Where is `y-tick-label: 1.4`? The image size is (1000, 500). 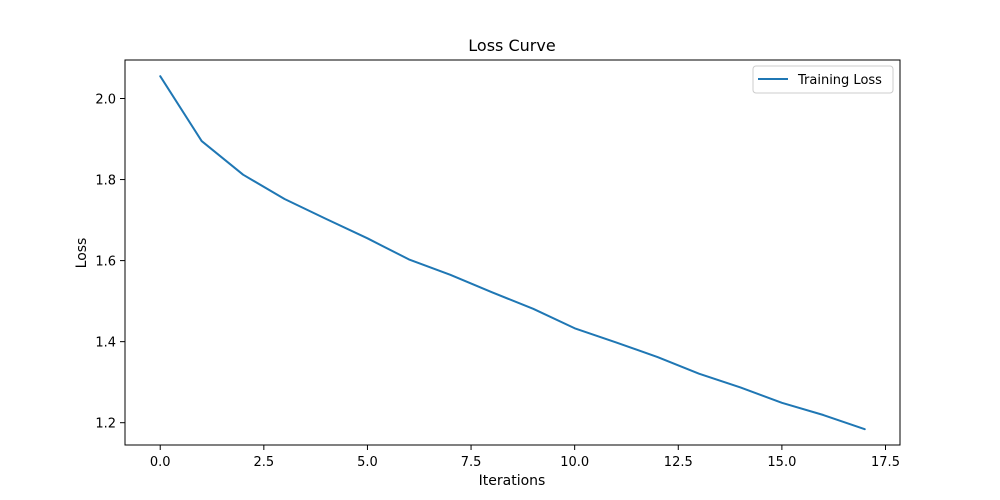 y-tick-label: 1.4 is located at coordinates (105, 343).